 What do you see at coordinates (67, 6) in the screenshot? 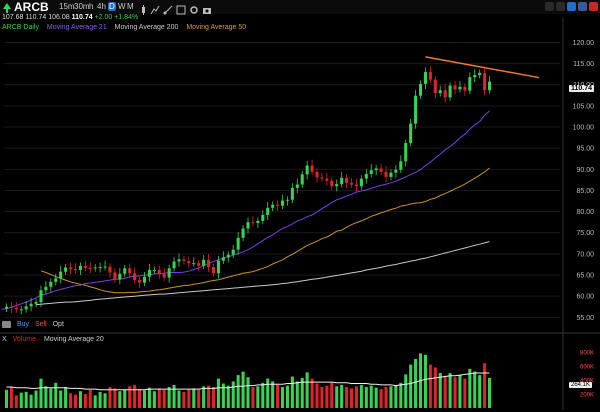
I see `timeframe-15m: 15m` at bounding box center [67, 6].